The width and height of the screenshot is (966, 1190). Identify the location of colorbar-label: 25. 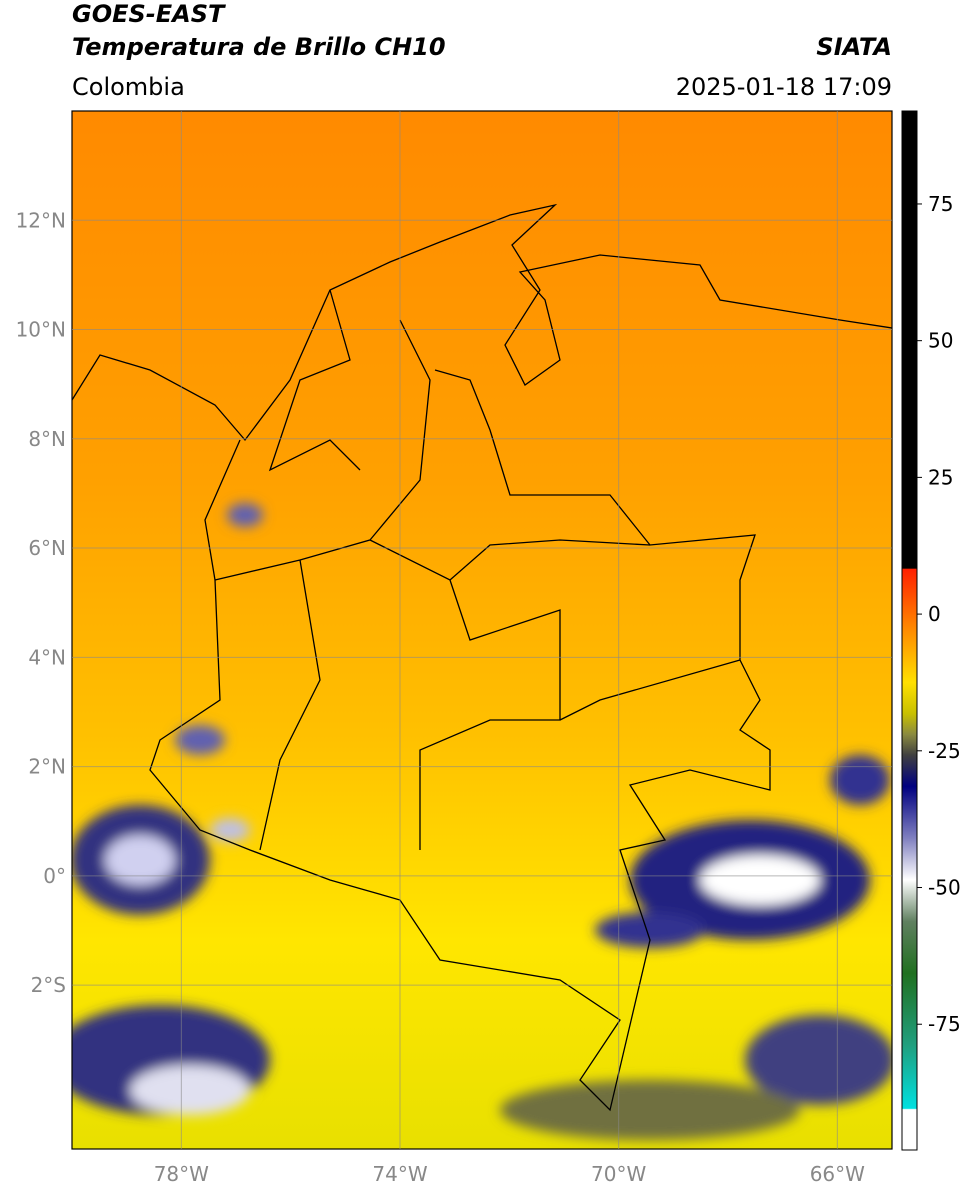
(940, 477).